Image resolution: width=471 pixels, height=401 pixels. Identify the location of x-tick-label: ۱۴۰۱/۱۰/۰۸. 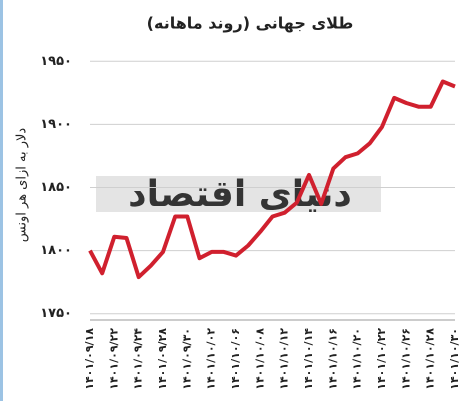
(259, 359).